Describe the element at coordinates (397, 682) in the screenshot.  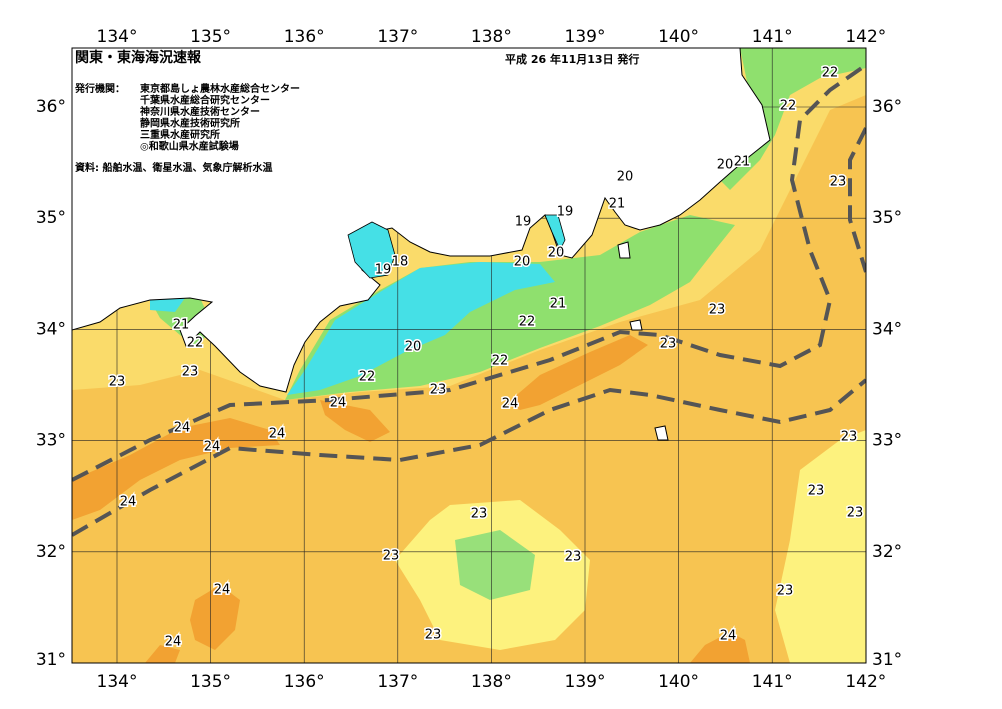
I see `lon-label-bottom: 137°` at that location.